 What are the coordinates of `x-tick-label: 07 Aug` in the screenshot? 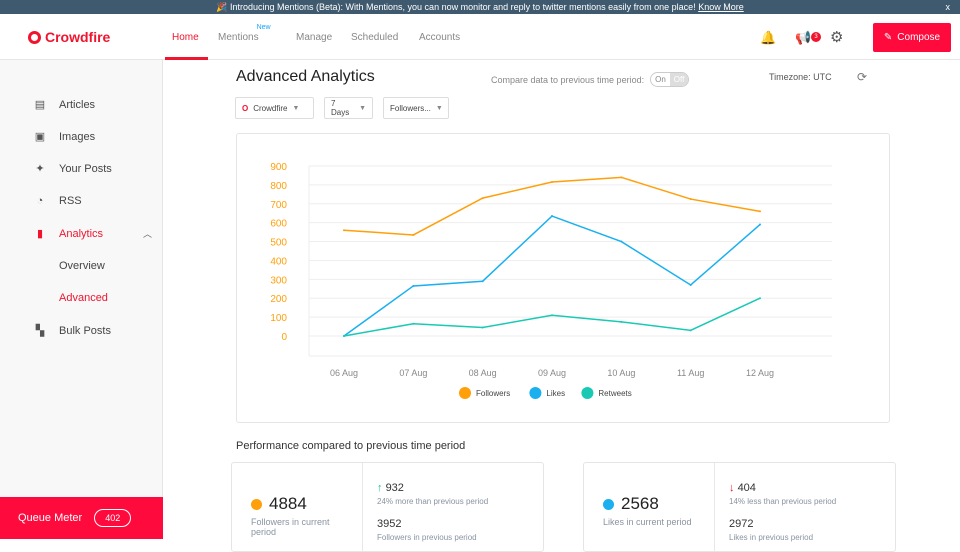 It's located at (413, 373).